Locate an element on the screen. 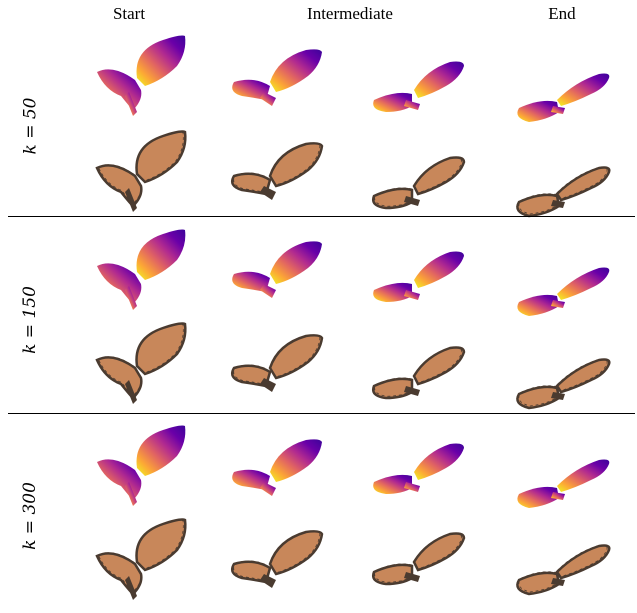  row-label-k300: k = 300 is located at coordinates (30, 516).